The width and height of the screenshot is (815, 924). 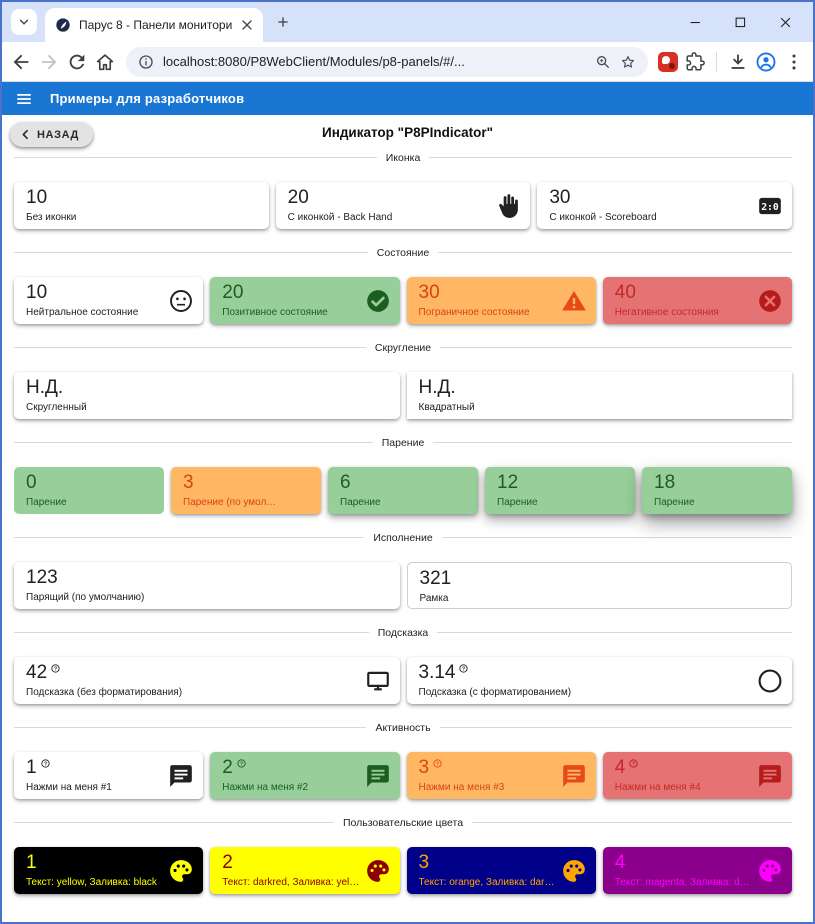 I want to click on toolbar-separator, so click(x=716, y=61).